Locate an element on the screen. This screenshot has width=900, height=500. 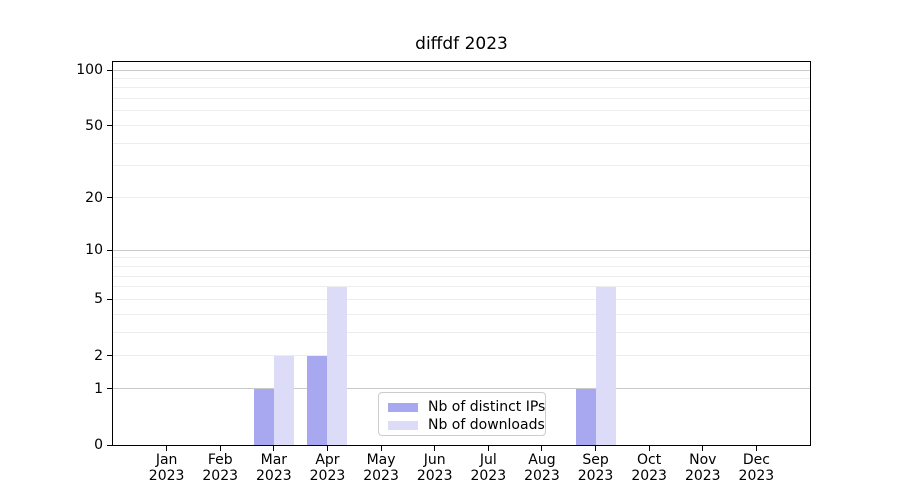
chart-title: diffdf 2023 is located at coordinates (461, 44).